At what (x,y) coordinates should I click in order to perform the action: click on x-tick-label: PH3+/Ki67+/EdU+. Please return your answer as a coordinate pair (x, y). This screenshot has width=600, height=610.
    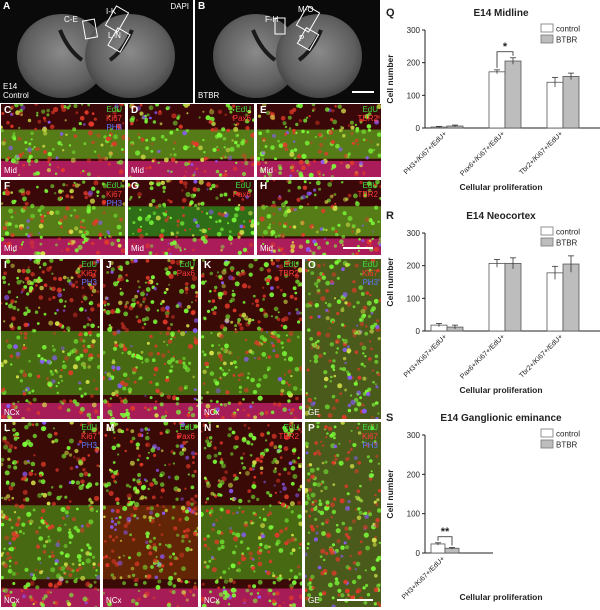
    Looking at the image, I should click on (426, 153).